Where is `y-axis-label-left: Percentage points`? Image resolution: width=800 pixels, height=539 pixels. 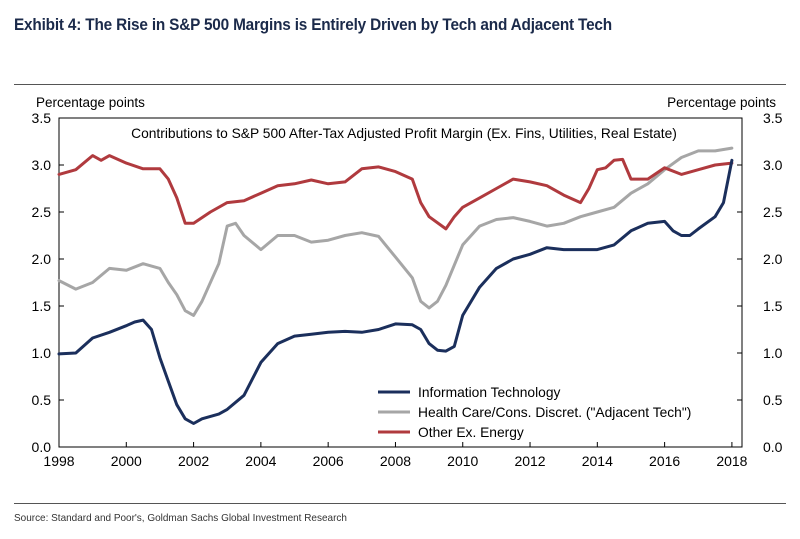 y-axis-label-left: Percentage points is located at coordinates (90, 102).